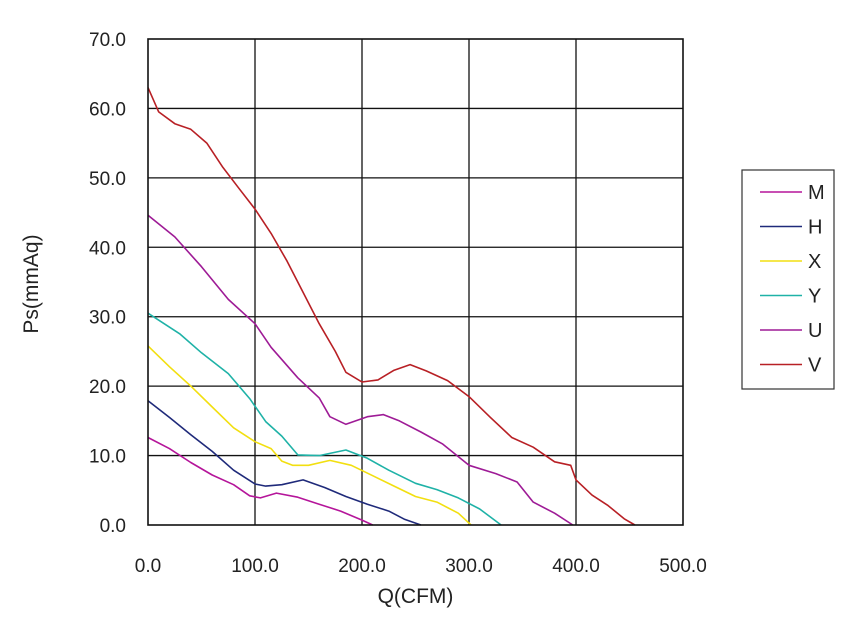 The height and width of the screenshot is (618, 853). Describe the element at coordinates (362, 566) in the screenshot. I see `x-tick-label: 200.0` at that location.